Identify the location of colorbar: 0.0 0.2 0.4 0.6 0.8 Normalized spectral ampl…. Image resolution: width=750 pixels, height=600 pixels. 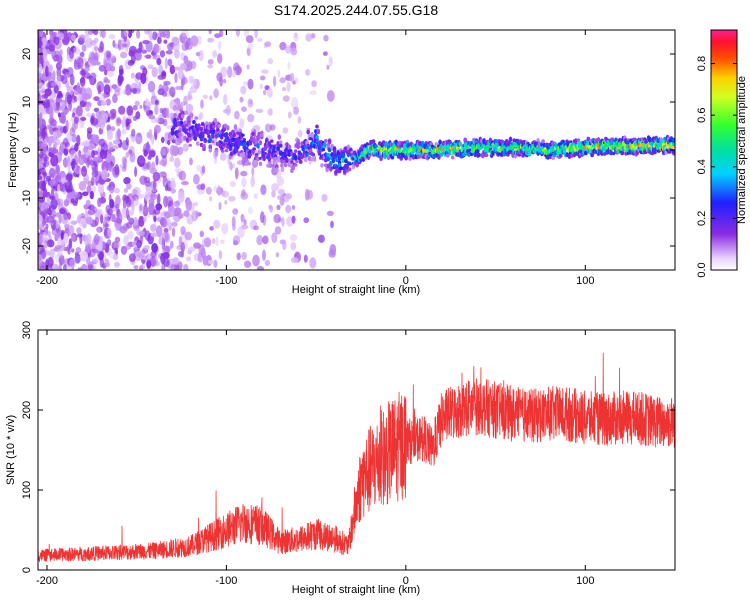
(722, 153).